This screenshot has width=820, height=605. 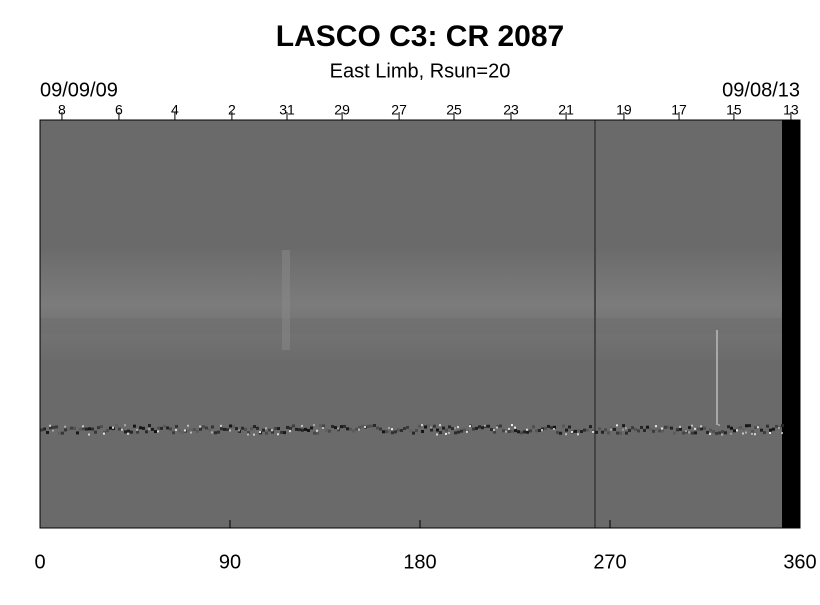 What do you see at coordinates (734, 110) in the screenshot?
I see `top-tick-label: 15` at bounding box center [734, 110].